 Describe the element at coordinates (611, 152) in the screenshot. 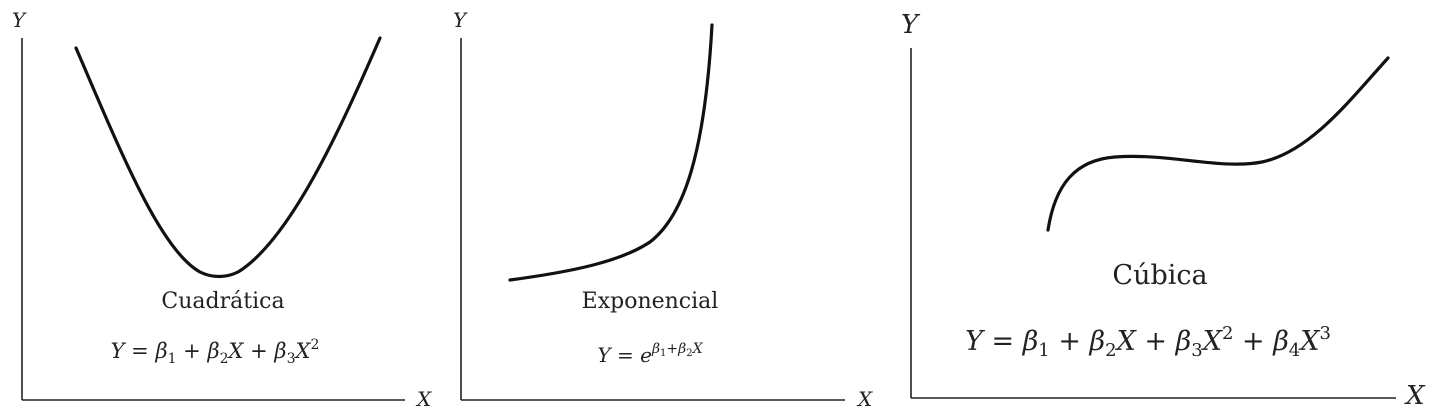

I see `exponential-curve` at that location.